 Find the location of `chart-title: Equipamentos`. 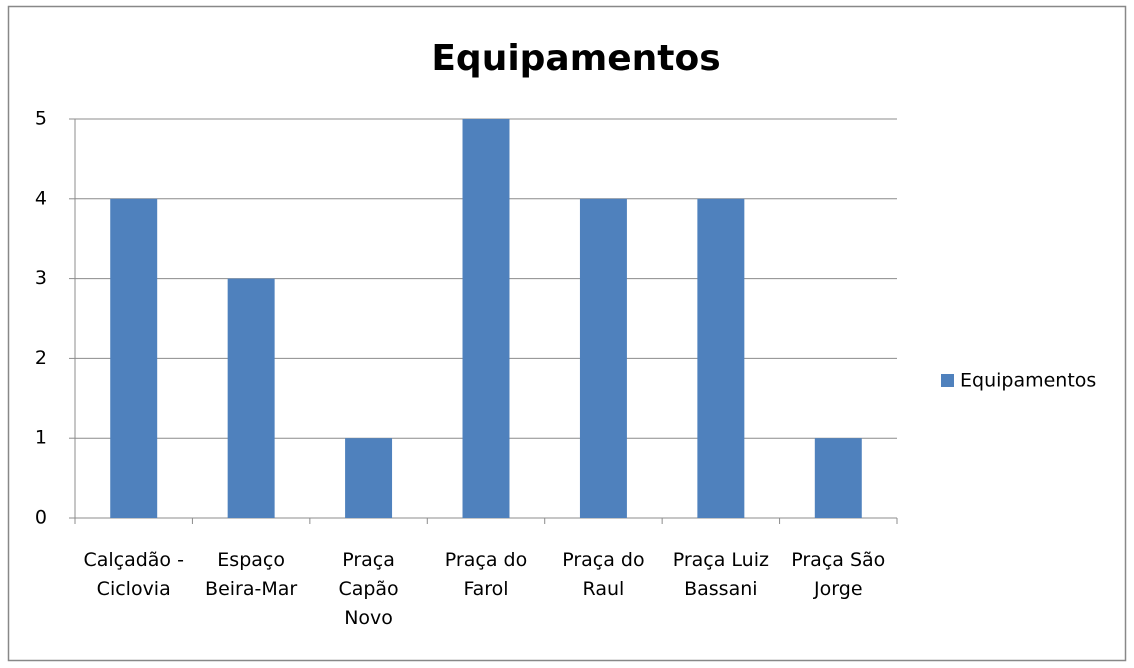

chart-title: Equipamentos is located at coordinates (575, 58).